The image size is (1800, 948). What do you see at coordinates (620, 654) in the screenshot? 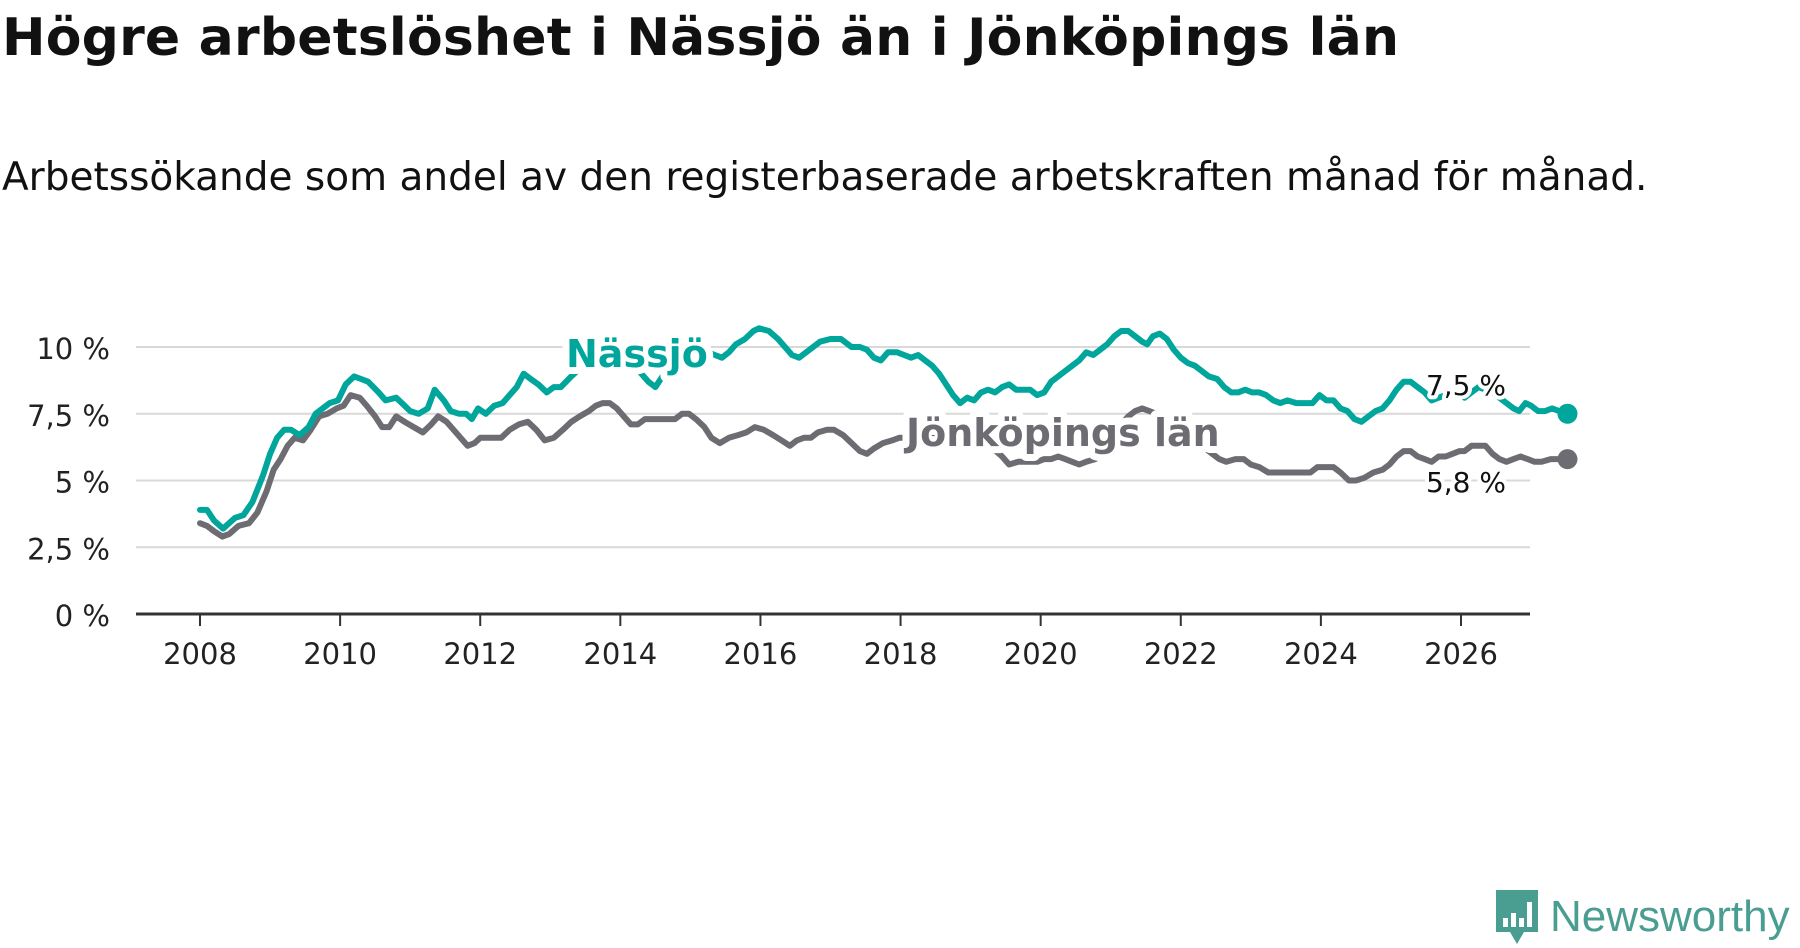
I see `x-tick-label: 2014` at bounding box center [620, 654].